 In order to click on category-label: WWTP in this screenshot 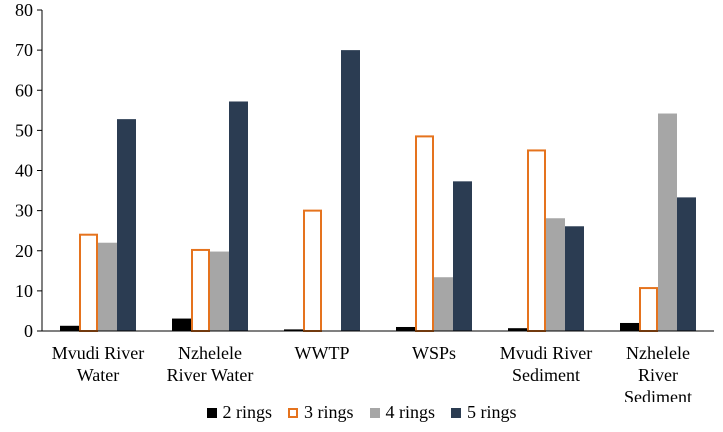, I will do `click(322, 353)`.